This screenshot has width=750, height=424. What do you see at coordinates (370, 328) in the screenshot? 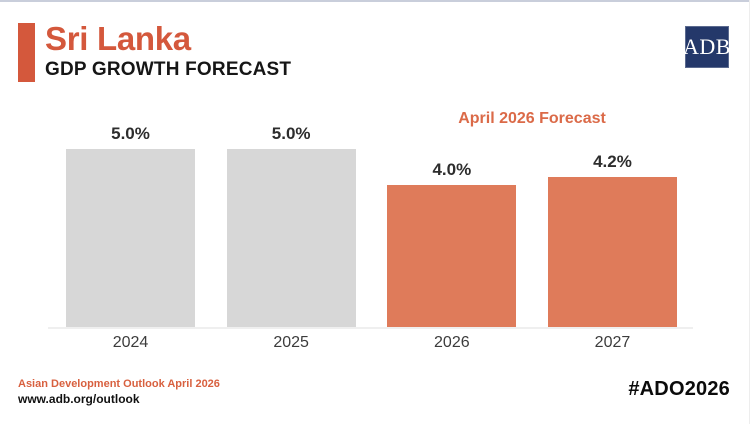
I see `x-axis-line` at bounding box center [370, 328].